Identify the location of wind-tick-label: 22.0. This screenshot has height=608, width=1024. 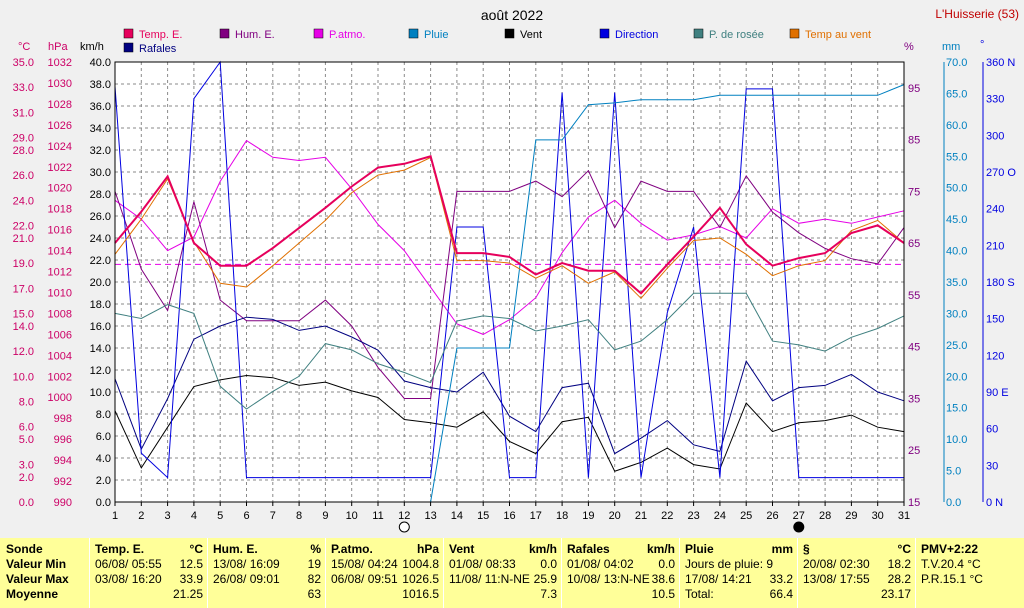
(100, 261).